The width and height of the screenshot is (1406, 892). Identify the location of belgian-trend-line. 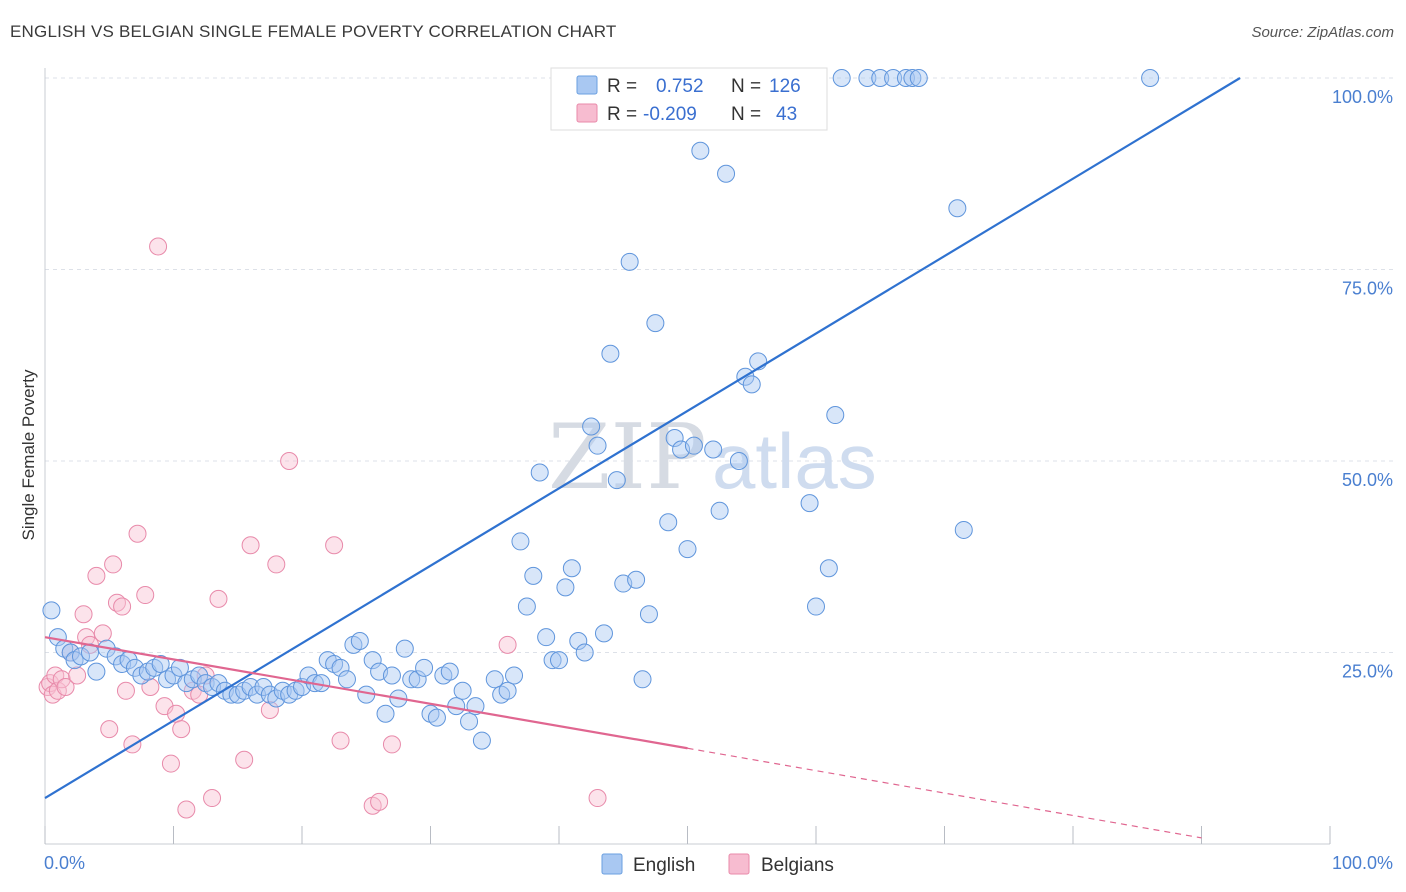
(366, 693).